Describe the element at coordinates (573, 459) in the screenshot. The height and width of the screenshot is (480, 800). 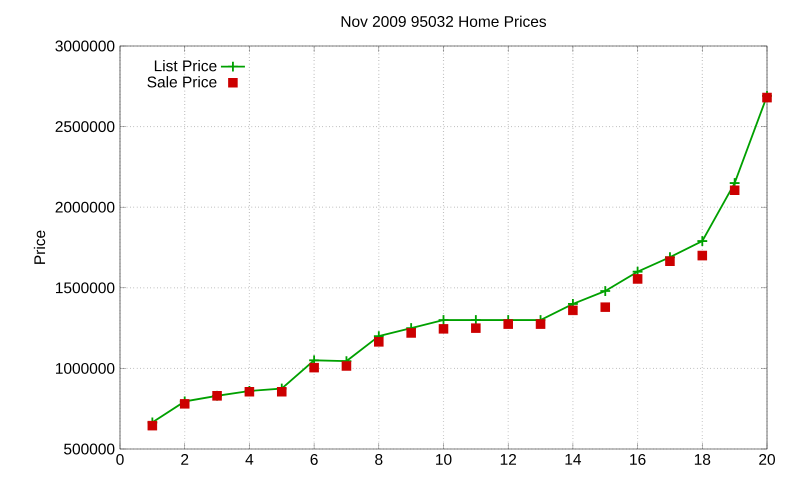
I see `x-tick-label: 14` at that location.